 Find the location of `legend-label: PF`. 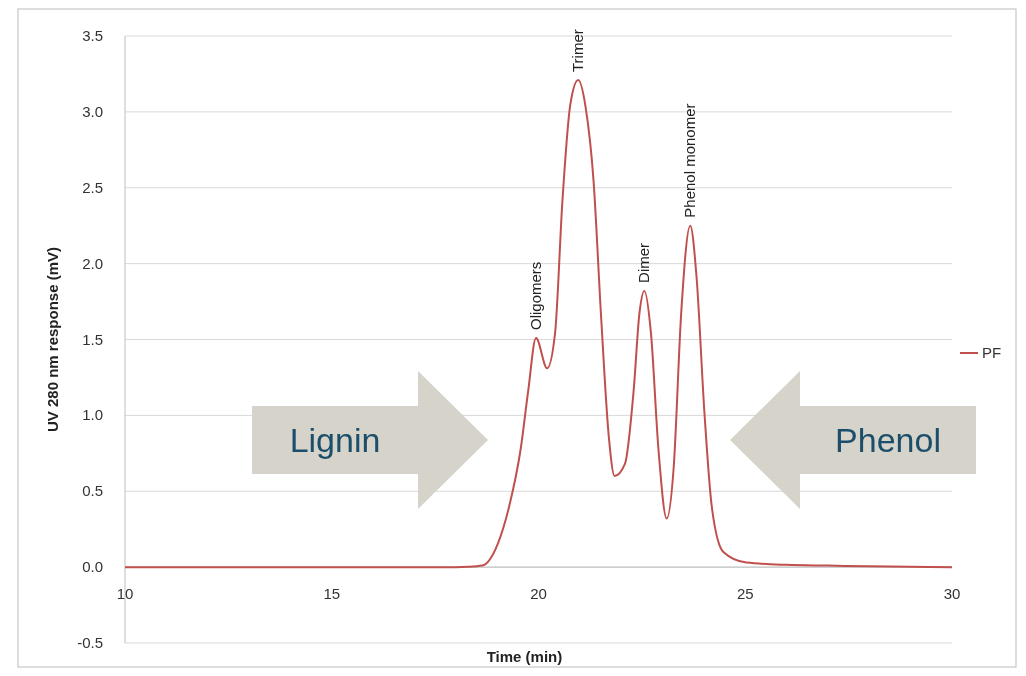

legend-label: PF is located at coordinates (992, 352).